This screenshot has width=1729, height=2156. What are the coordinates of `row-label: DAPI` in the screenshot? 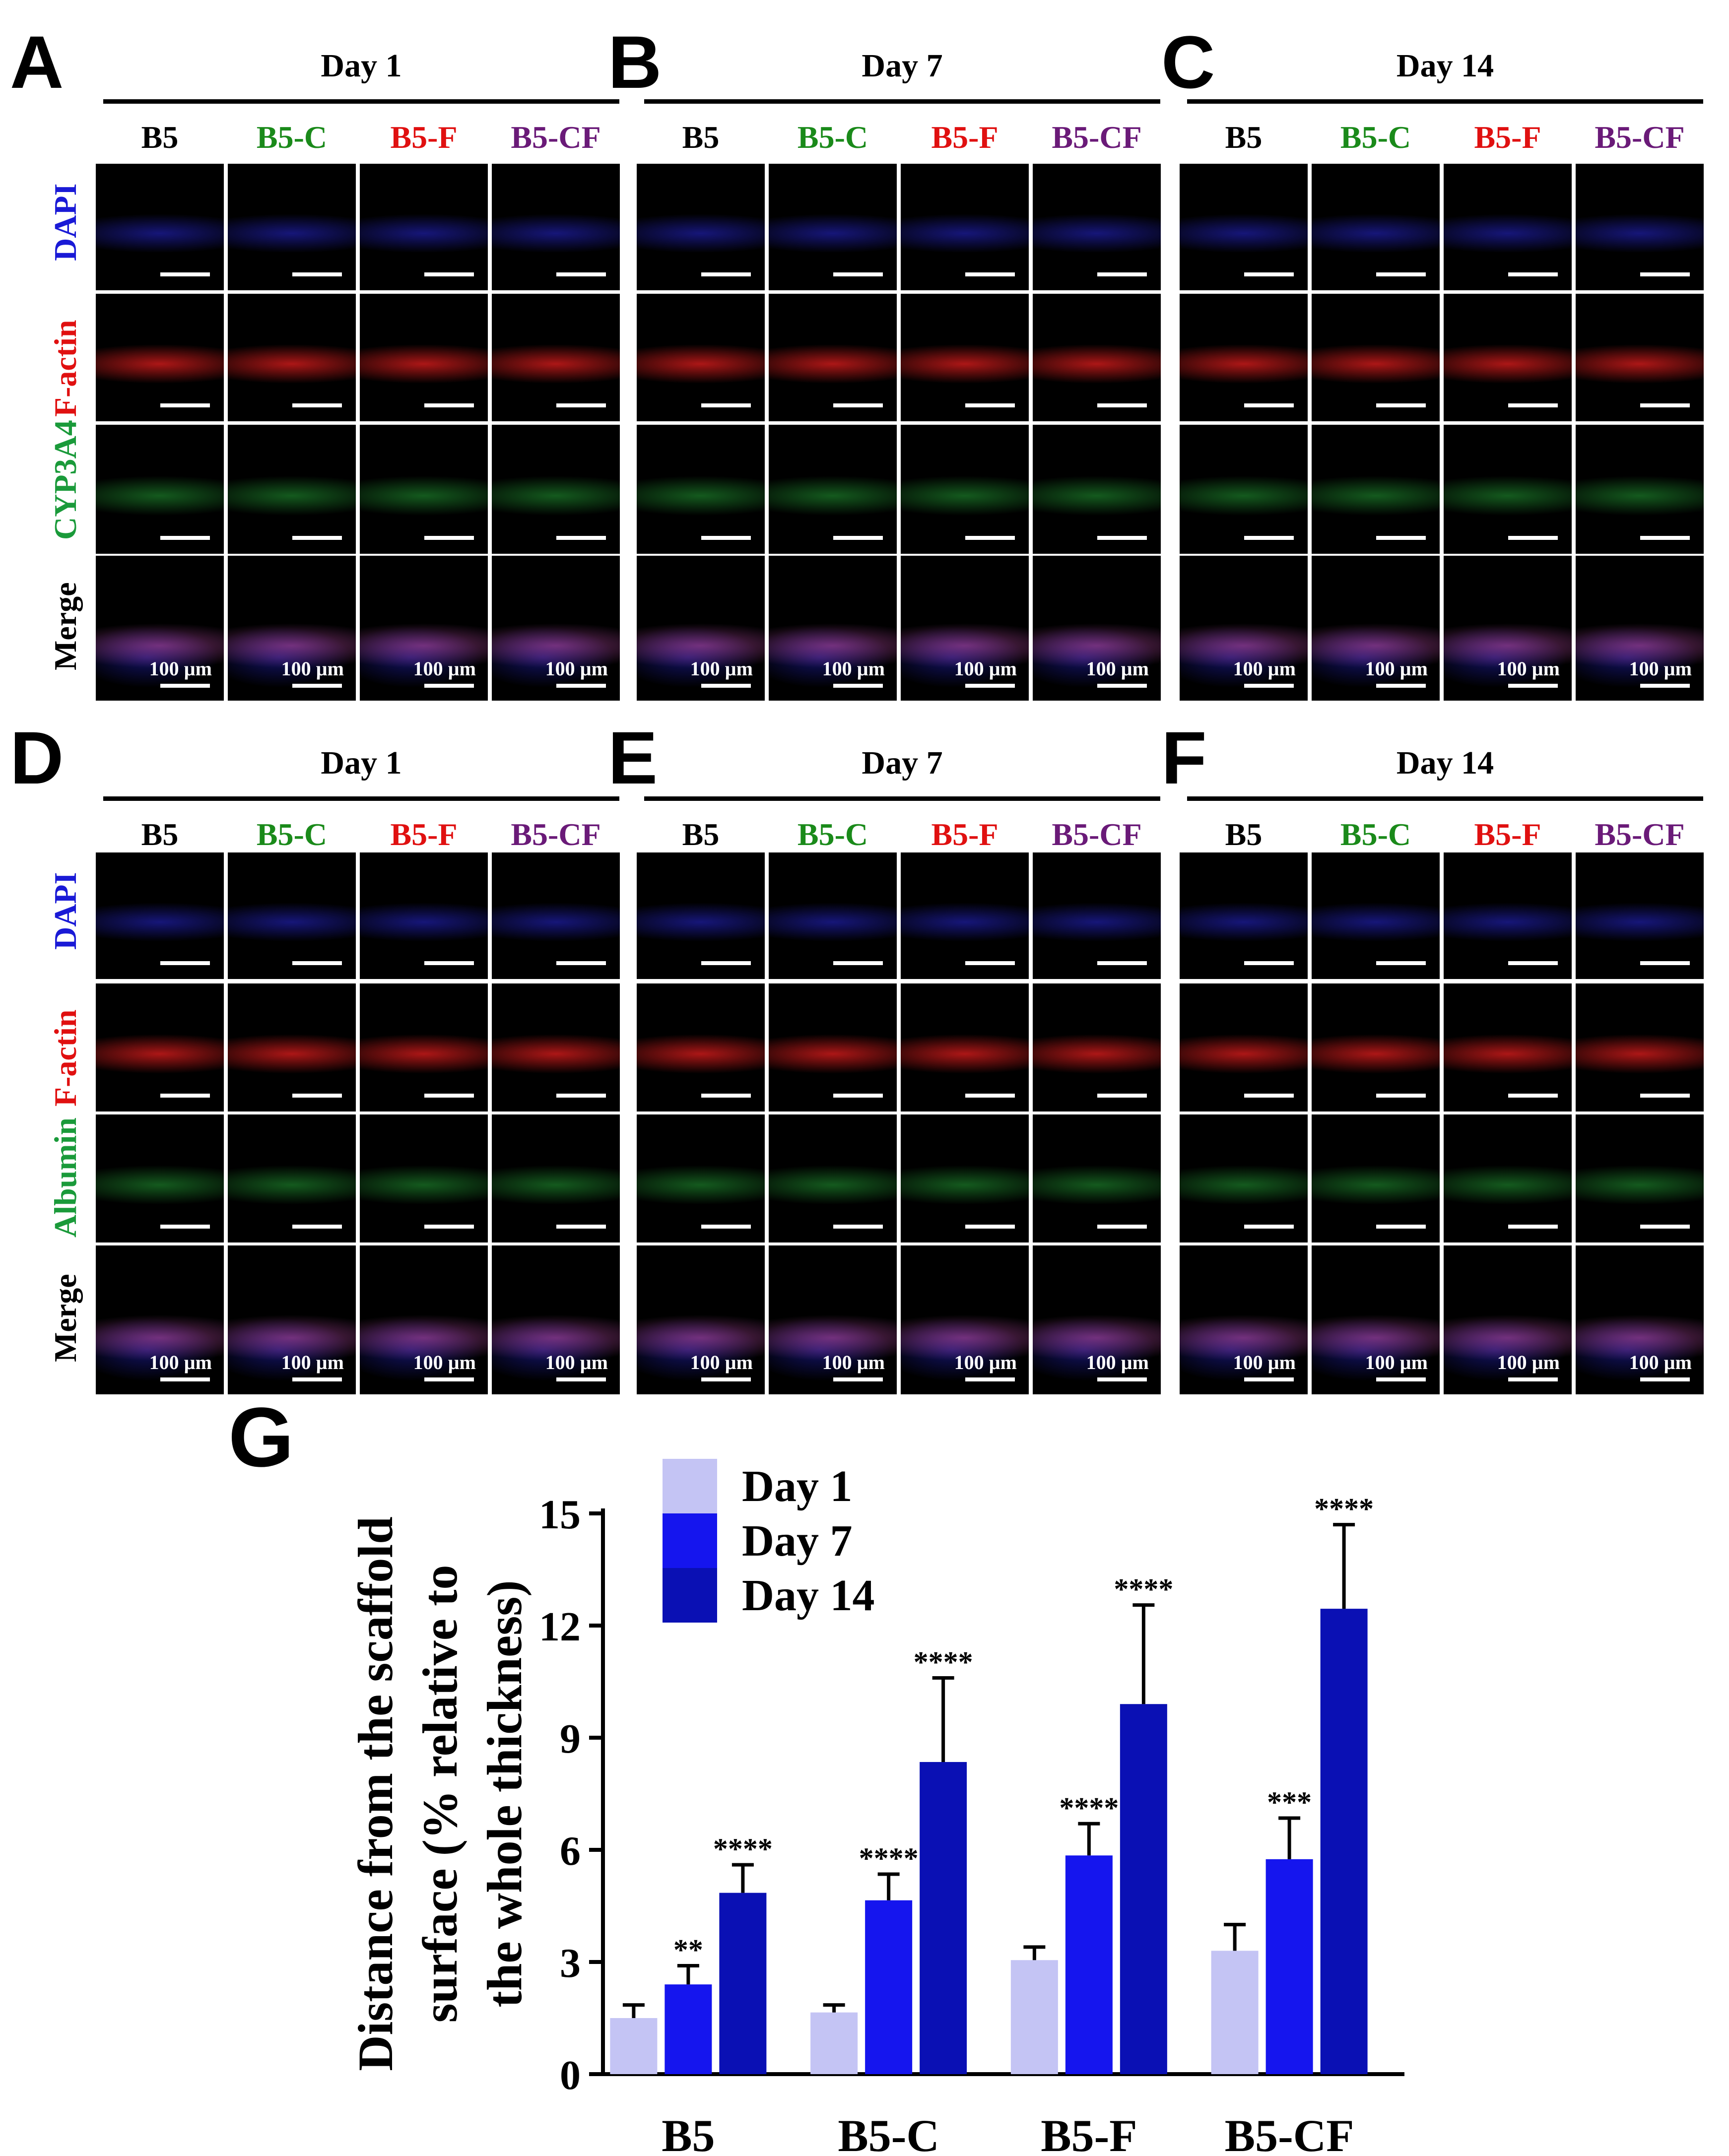 It's located at (66, 911).